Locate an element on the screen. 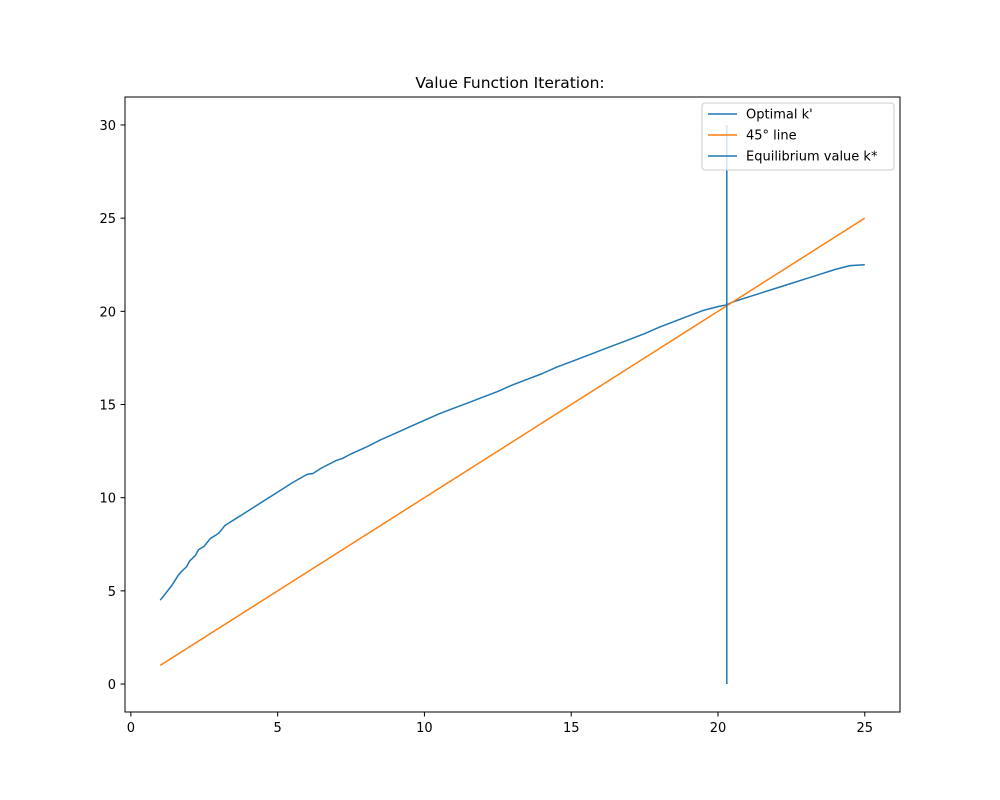 The image size is (1000, 800). x-tick-label: 15 is located at coordinates (571, 728).